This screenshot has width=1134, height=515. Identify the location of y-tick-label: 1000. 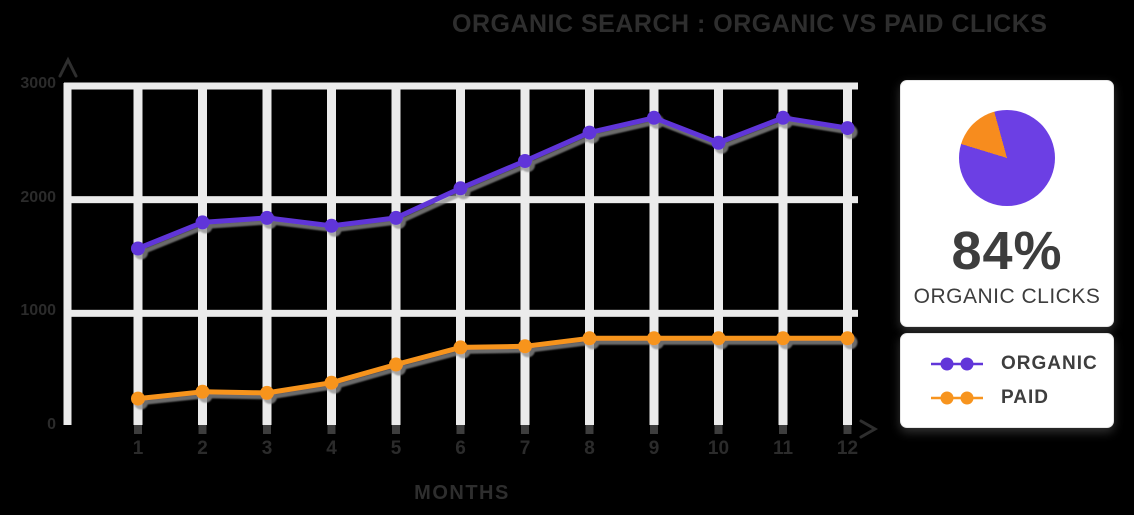
(38, 311).